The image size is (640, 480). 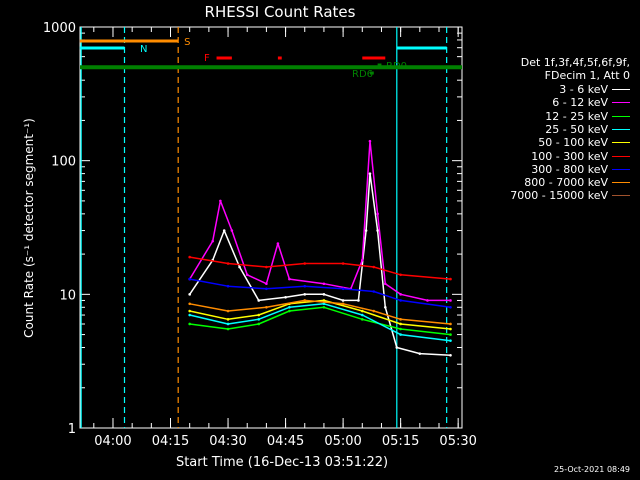 I want to click on legend-item: 6 - 12 keV, so click(x=591, y=102).